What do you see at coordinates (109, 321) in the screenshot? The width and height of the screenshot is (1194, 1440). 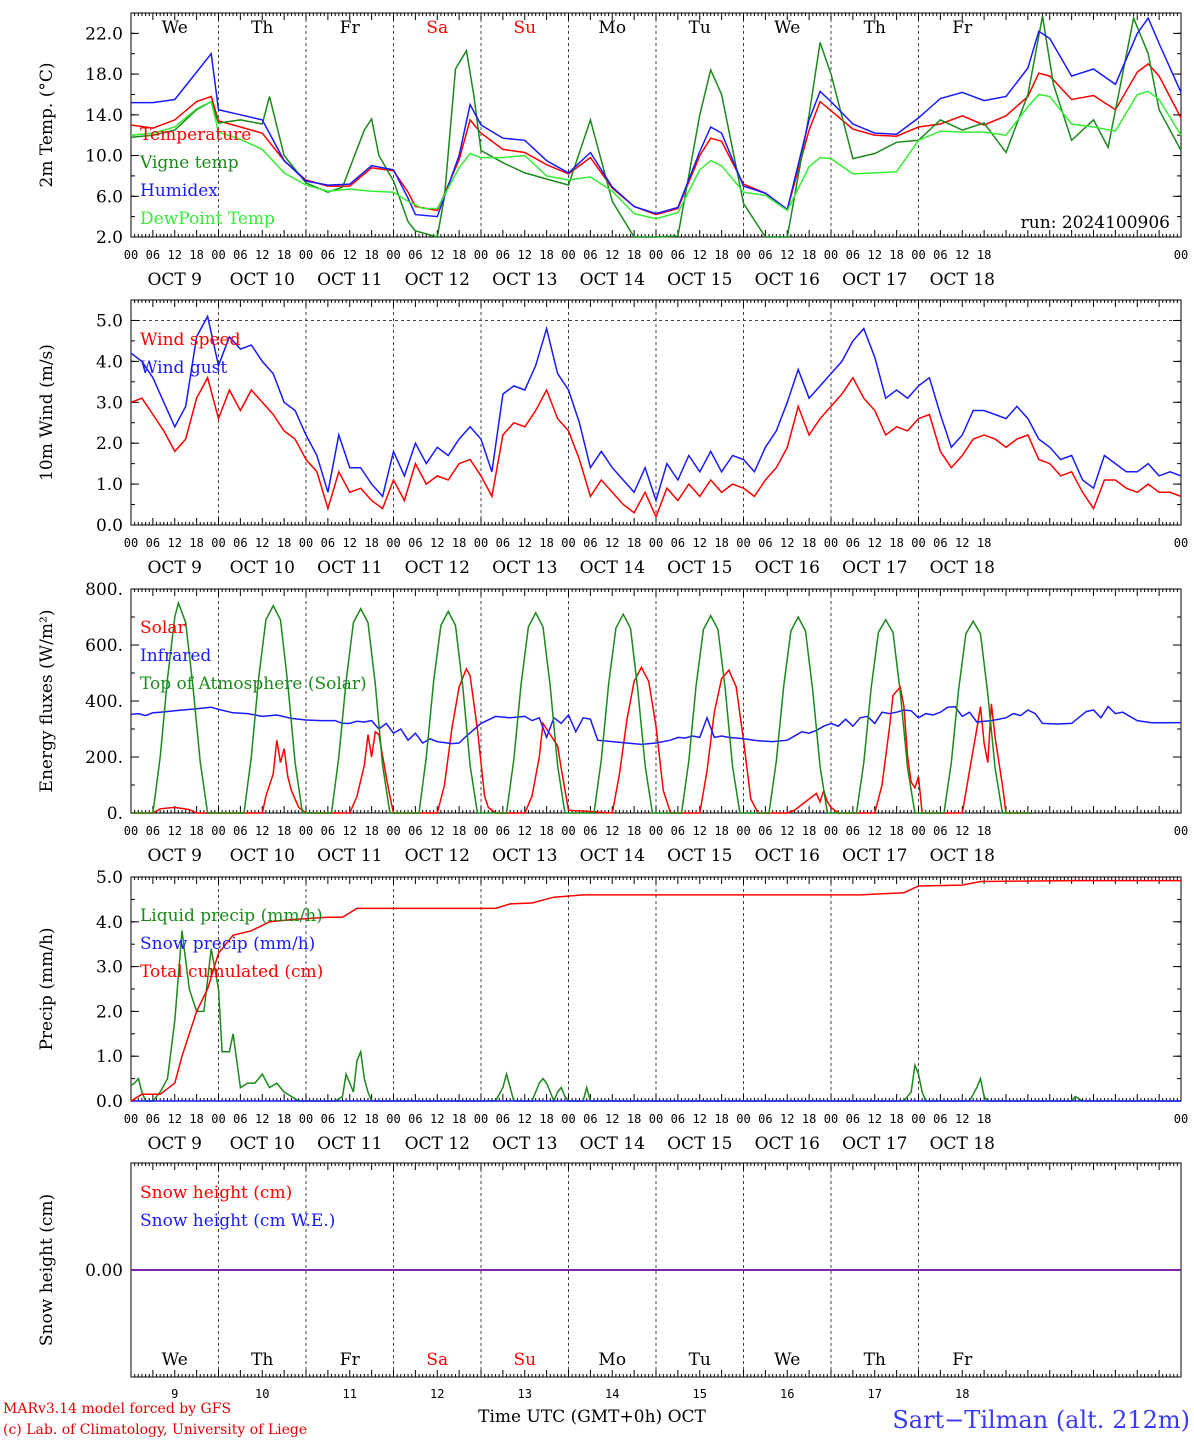 I see `y-tick-label: 5.0` at bounding box center [109, 321].